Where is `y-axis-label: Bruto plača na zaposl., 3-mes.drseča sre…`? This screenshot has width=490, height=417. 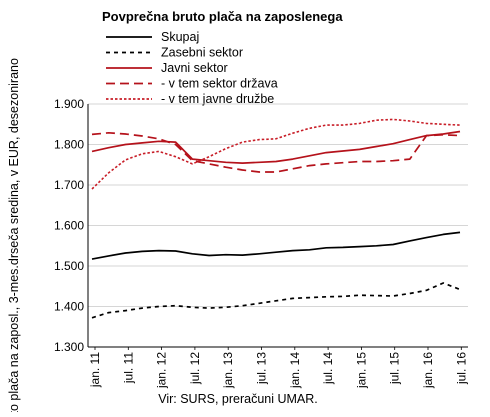
y-axis-label: Bruto plača na zaposl., 3-mes.drseča sre… is located at coordinates (14, 235).